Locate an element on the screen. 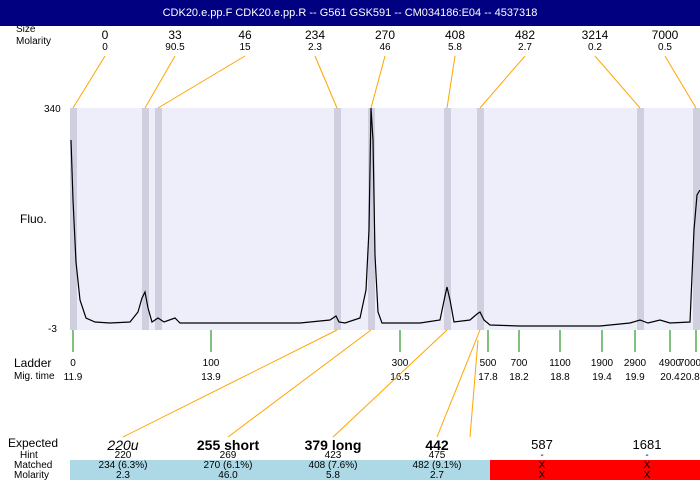  peak-molarity-label: 2.7 is located at coordinates (525, 47).